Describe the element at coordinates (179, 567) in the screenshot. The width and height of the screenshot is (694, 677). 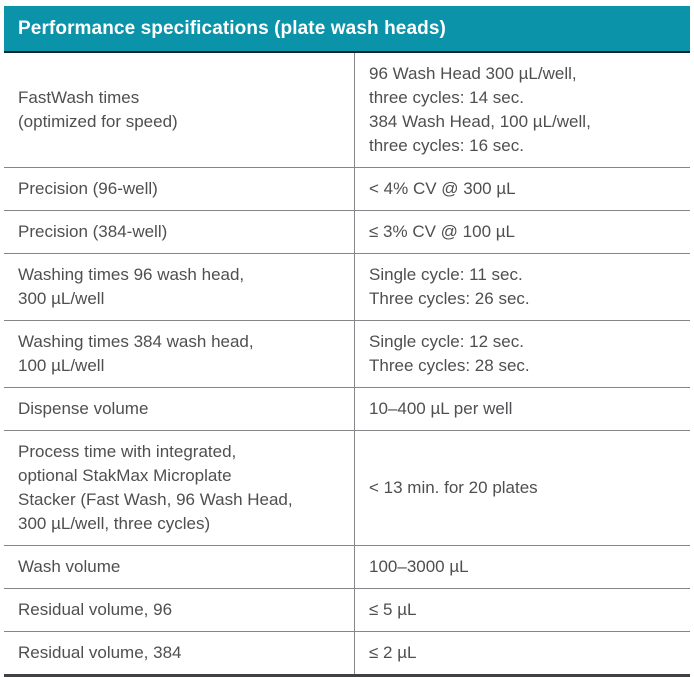
I see `spec-name: Wash volume` at that location.